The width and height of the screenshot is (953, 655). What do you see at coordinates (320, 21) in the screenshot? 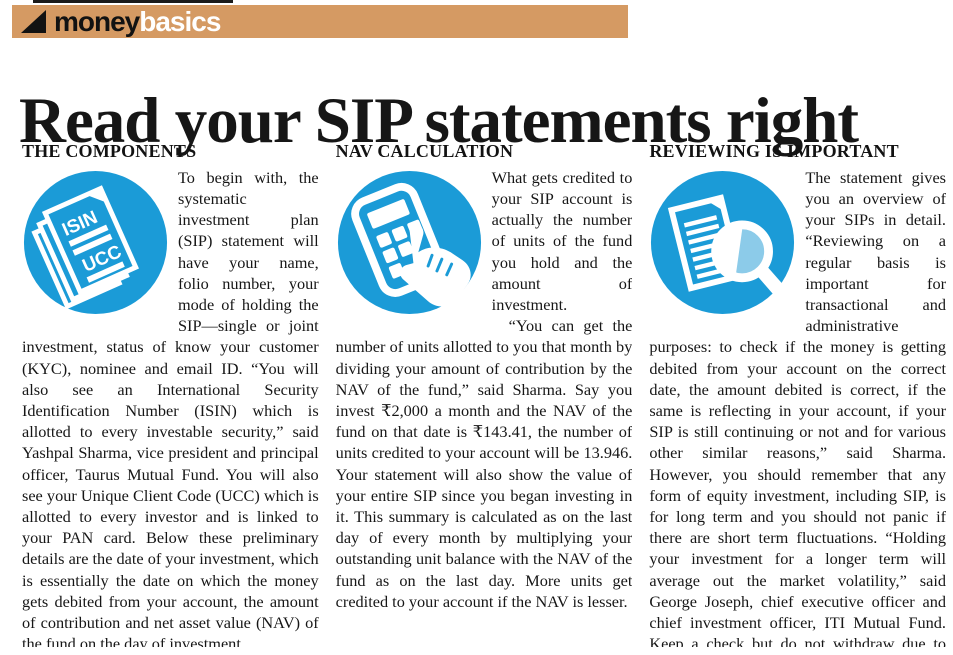
I see `section-masthead: money basics` at bounding box center [320, 21].